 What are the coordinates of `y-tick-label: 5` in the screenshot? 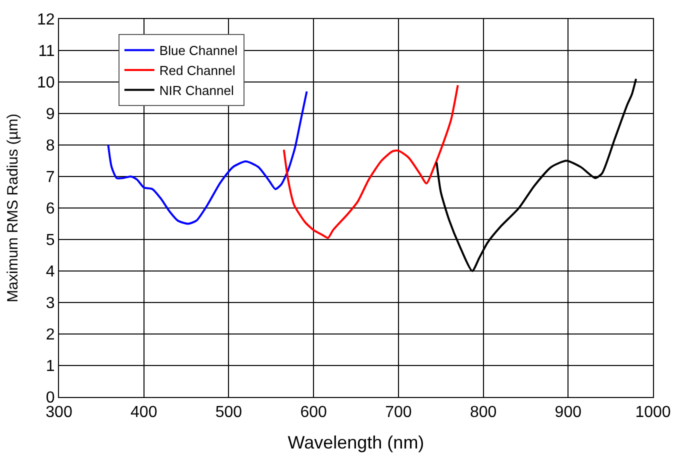 It's located at (50, 241).